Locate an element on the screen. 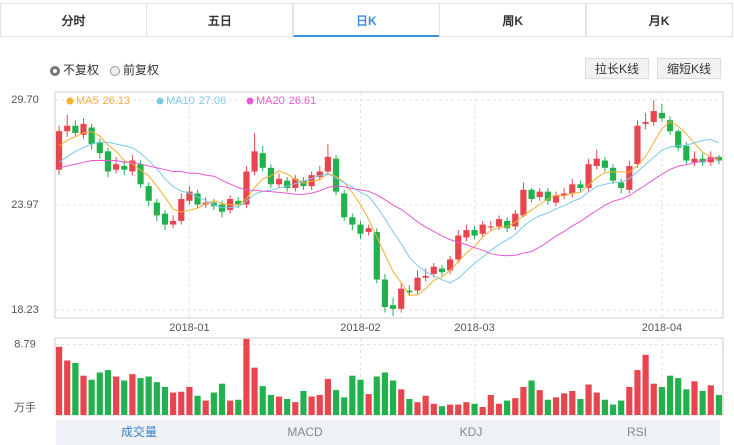 The height and width of the screenshot is (445, 734). y-tick-label: 万手 is located at coordinates (25, 407).